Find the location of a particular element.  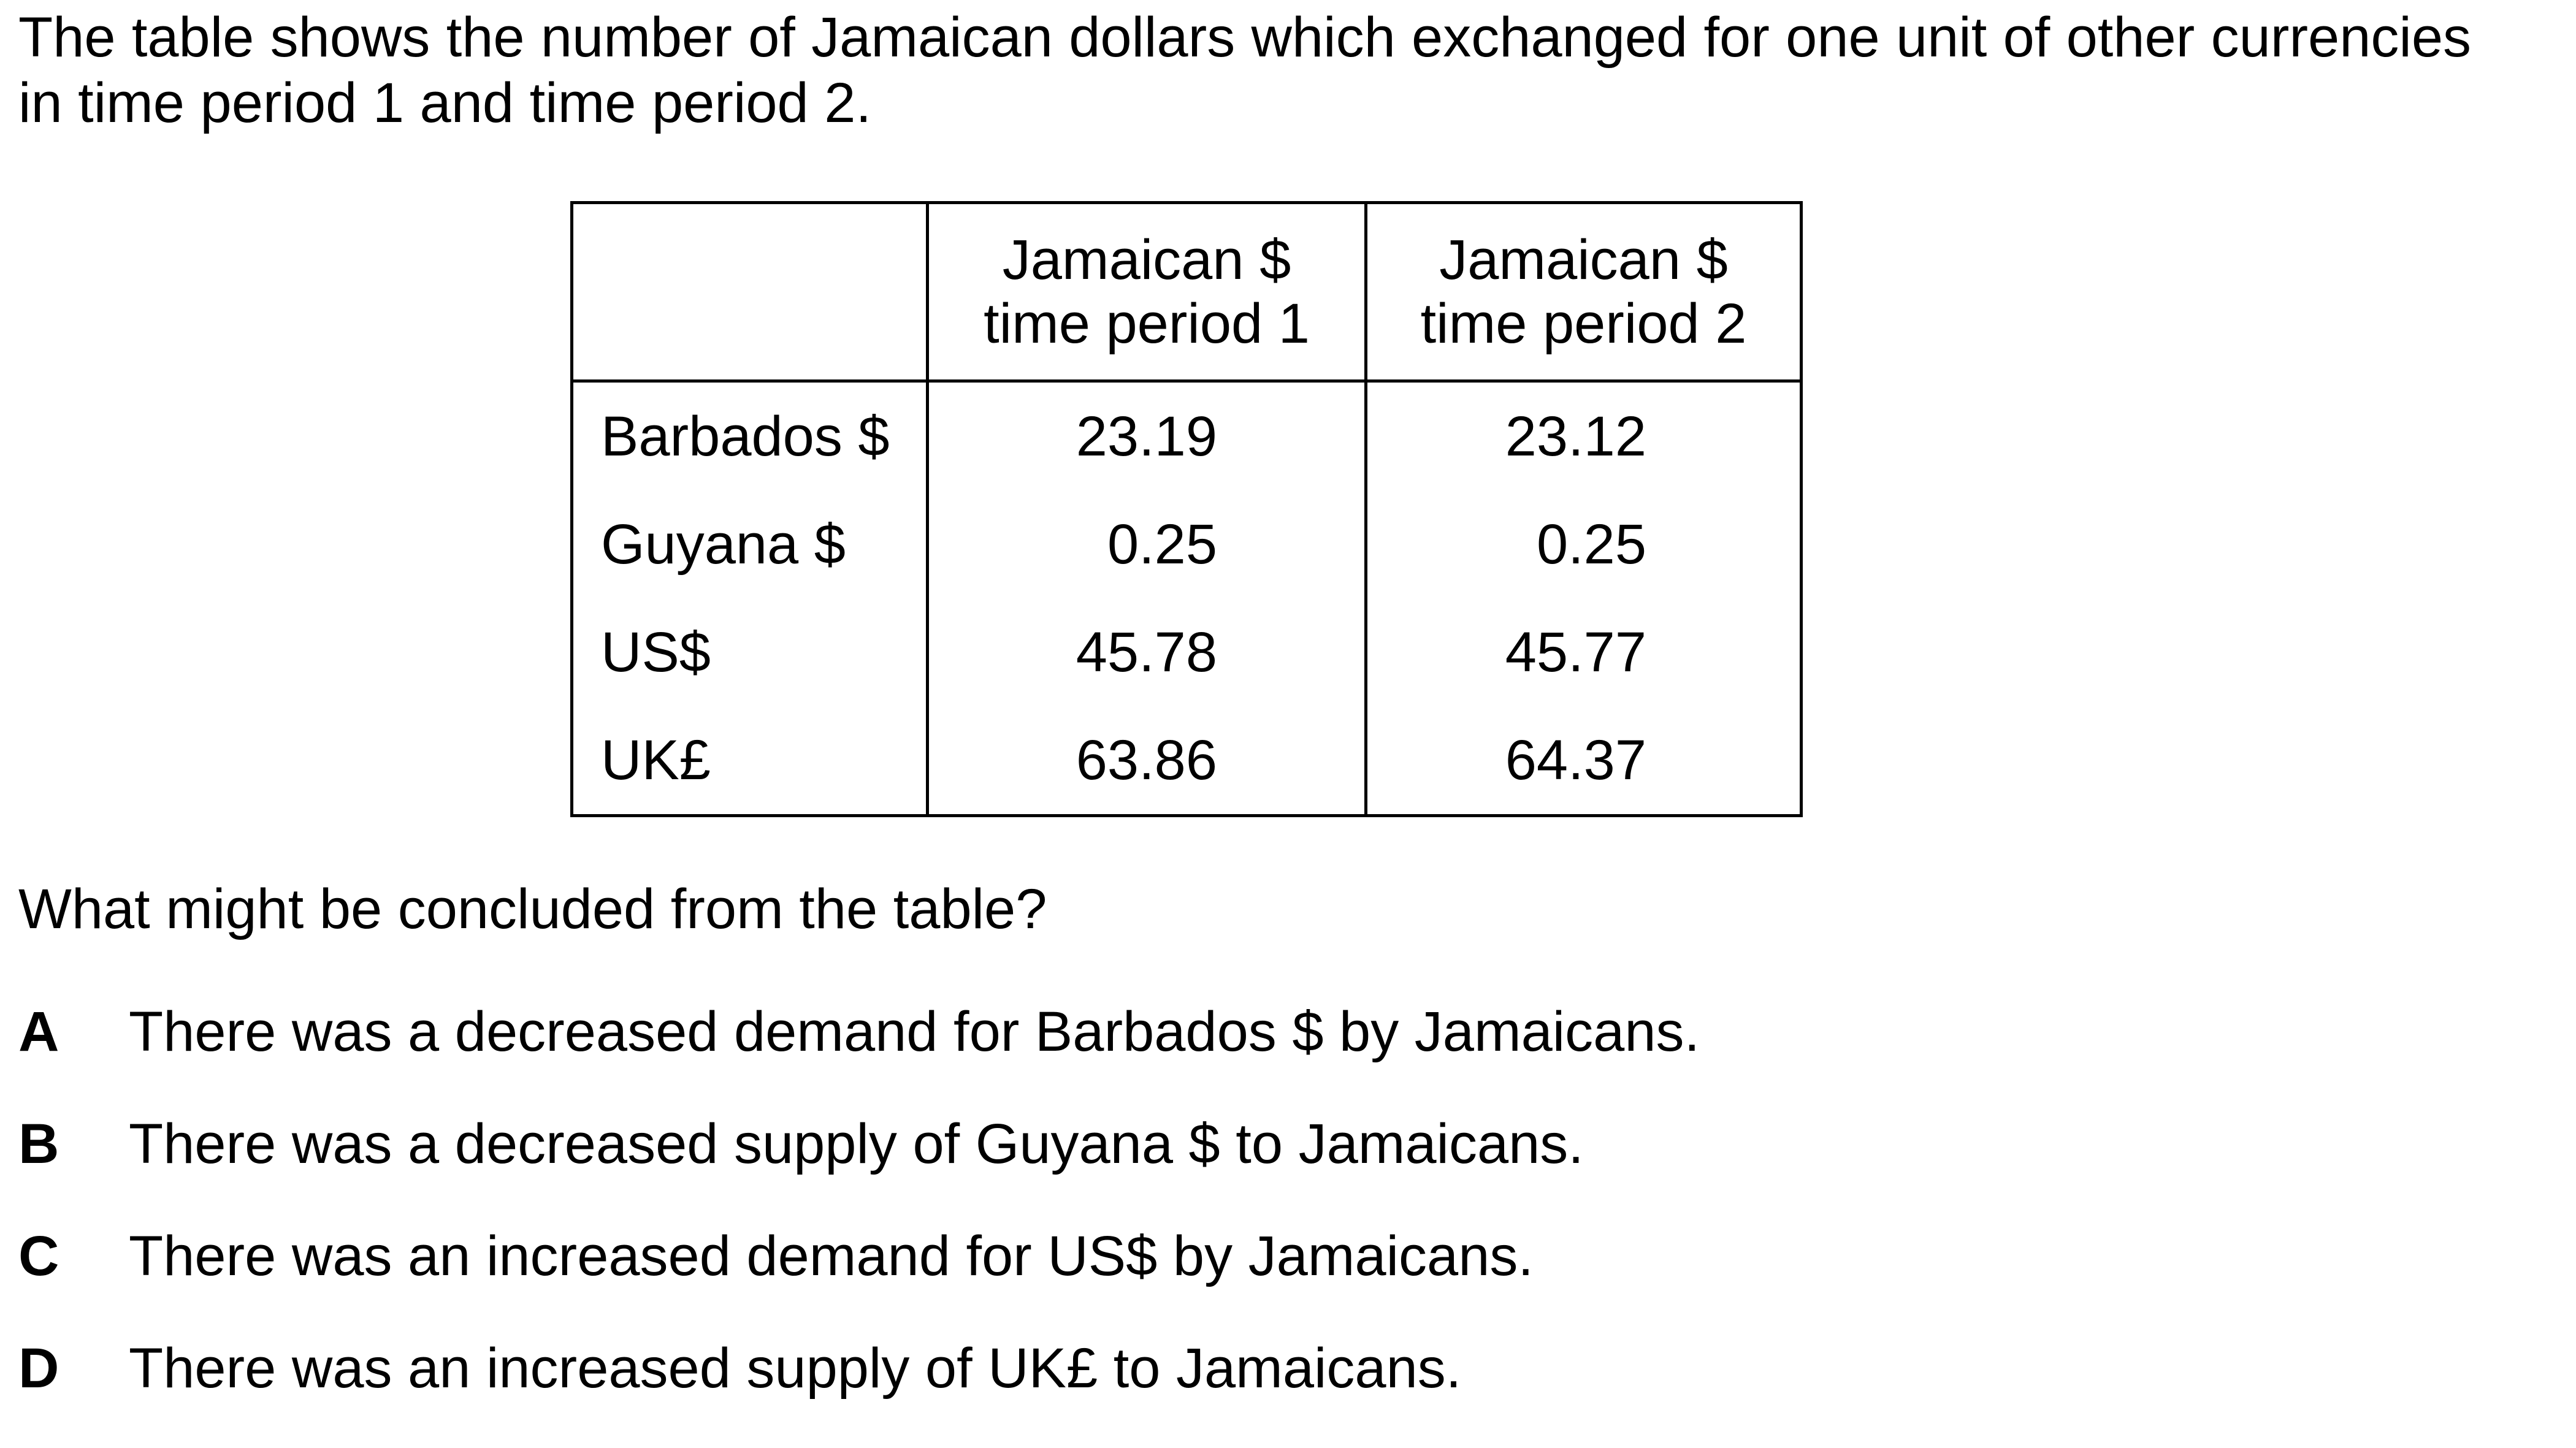

period2-value: 45.77 is located at coordinates (1583, 652).